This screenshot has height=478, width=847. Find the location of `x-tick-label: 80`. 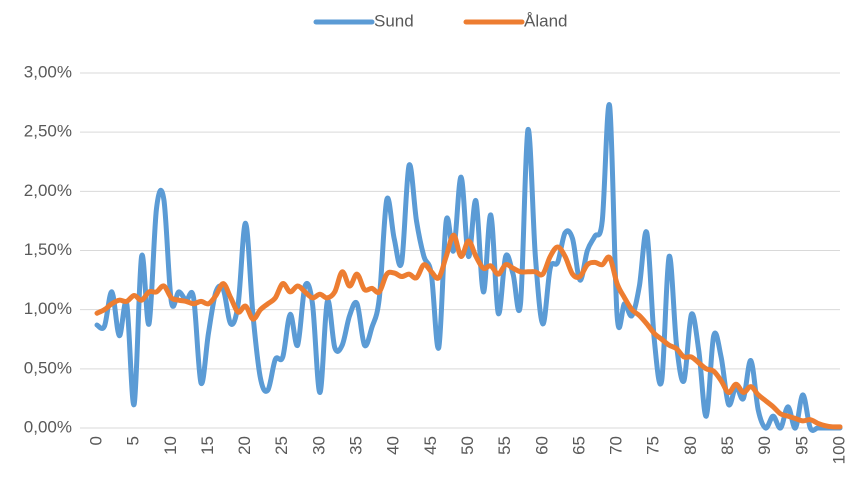

x-tick-label: 80 is located at coordinates (690, 445).